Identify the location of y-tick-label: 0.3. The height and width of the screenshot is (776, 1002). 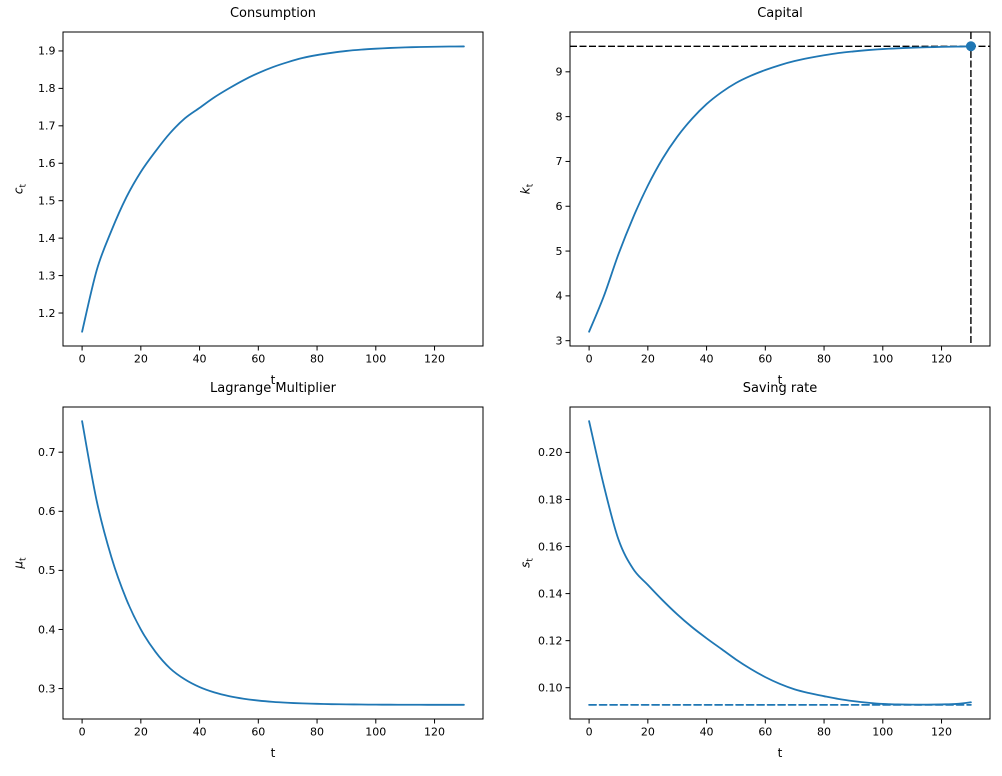
(47, 688).